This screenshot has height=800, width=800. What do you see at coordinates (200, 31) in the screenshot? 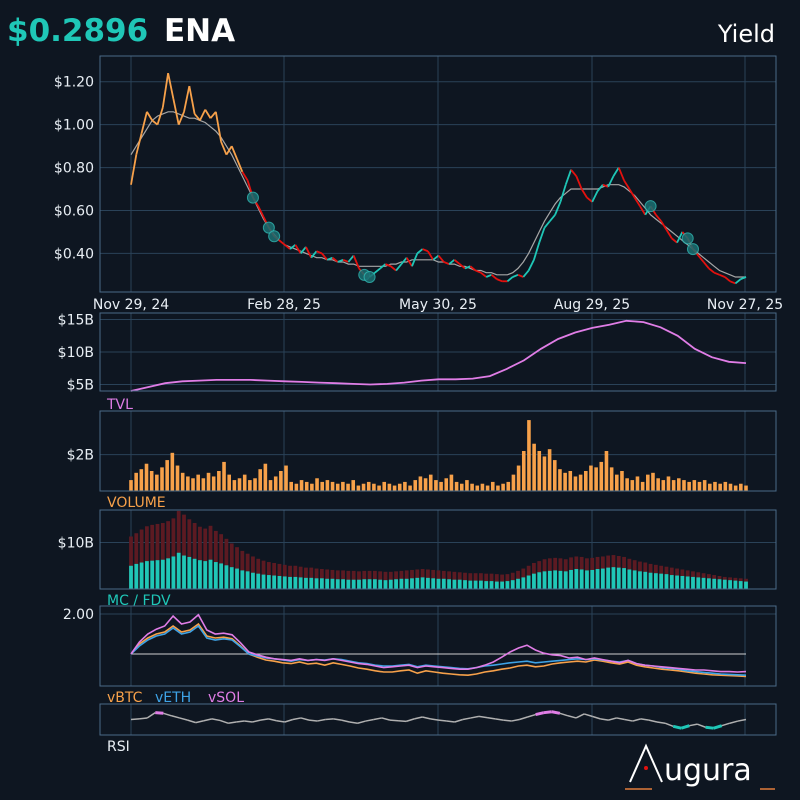
I see `symbol-label: ENA` at bounding box center [200, 31].